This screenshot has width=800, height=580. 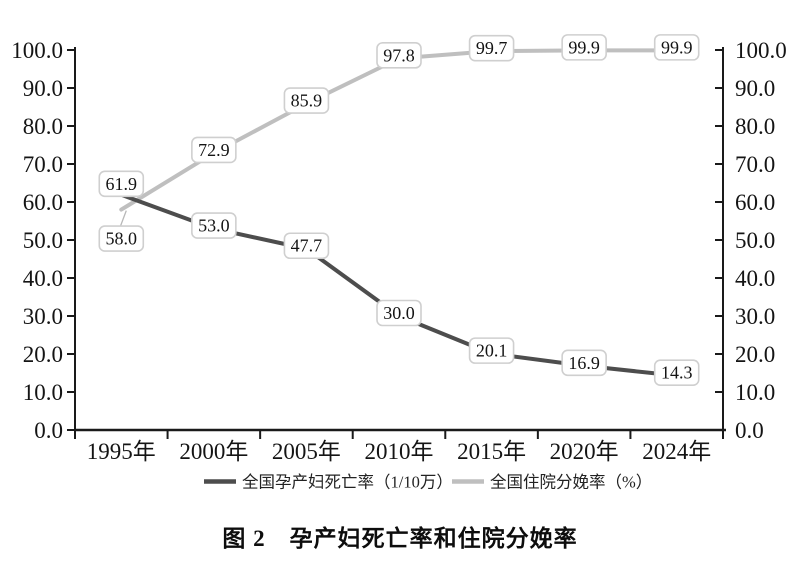 What do you see at coordinates (123, 218) in the screenshot?
I see `label-leader-line` at bounding box center [123, 218].